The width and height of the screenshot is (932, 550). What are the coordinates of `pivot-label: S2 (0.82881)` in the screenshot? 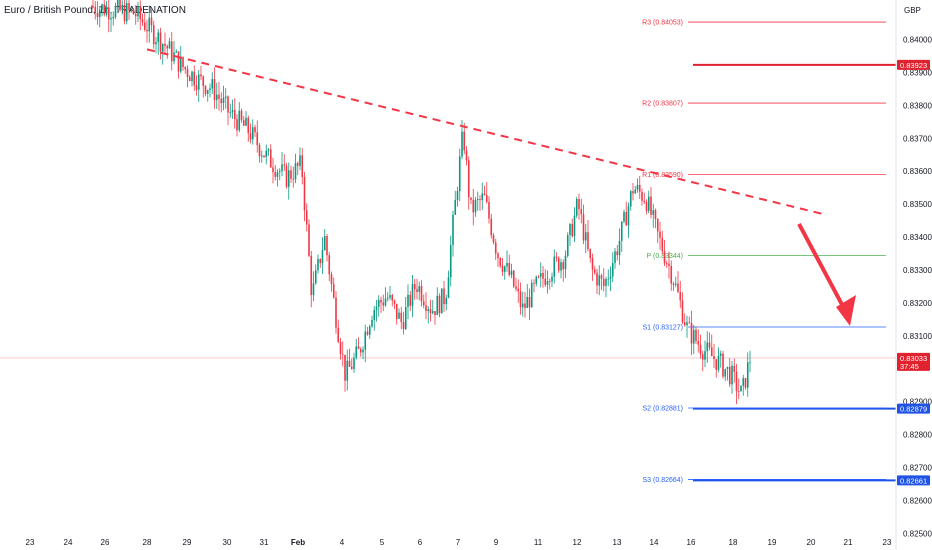 It's located at (663, 408).